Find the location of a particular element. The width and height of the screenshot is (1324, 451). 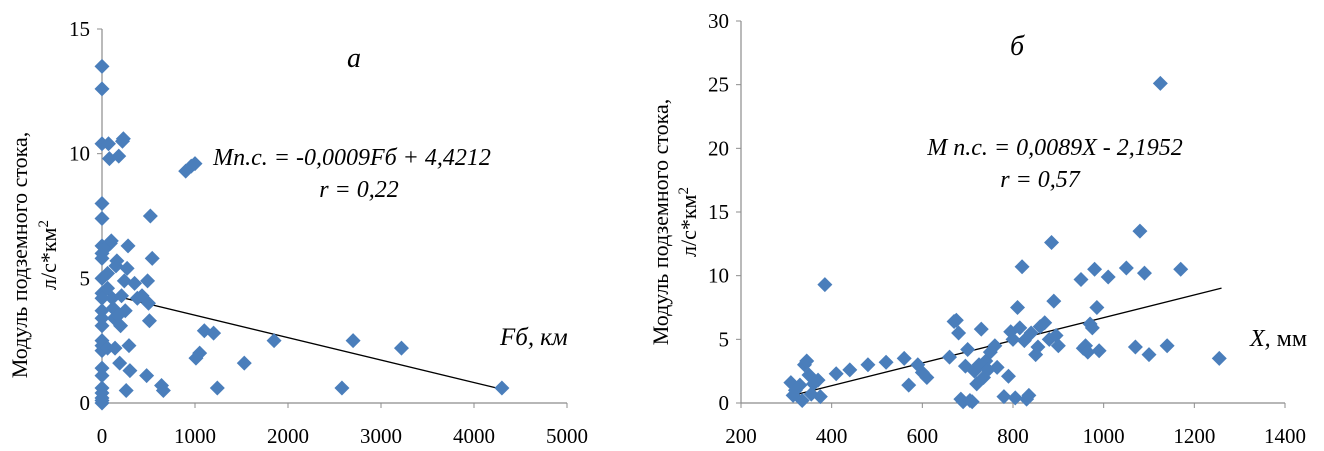

x-tick-label: 1200 is located at coordinates (1194, 436).